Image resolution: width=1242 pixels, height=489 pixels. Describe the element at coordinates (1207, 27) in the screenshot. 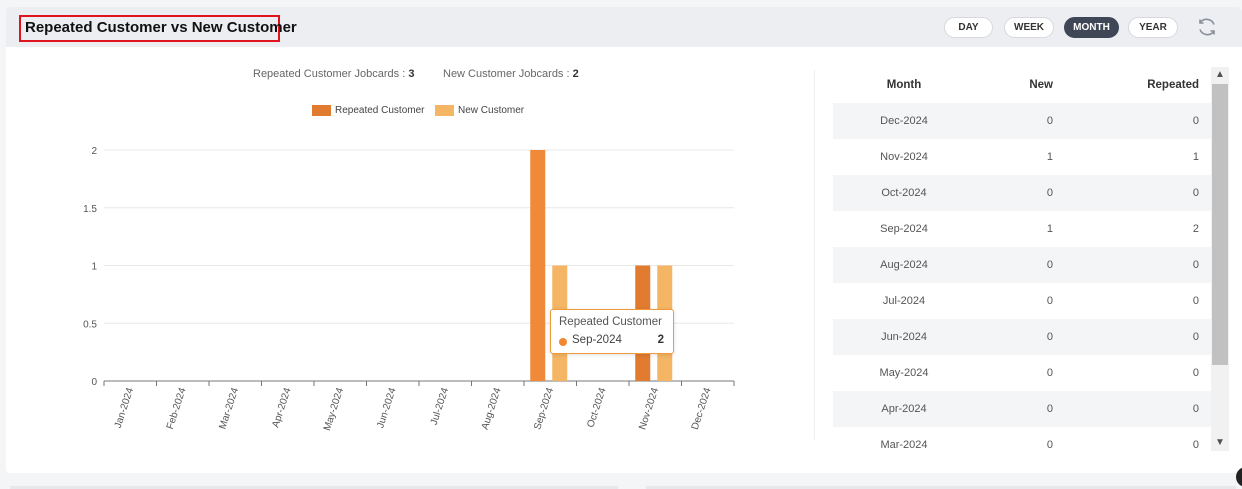

I see `refresh-icon` at that location.